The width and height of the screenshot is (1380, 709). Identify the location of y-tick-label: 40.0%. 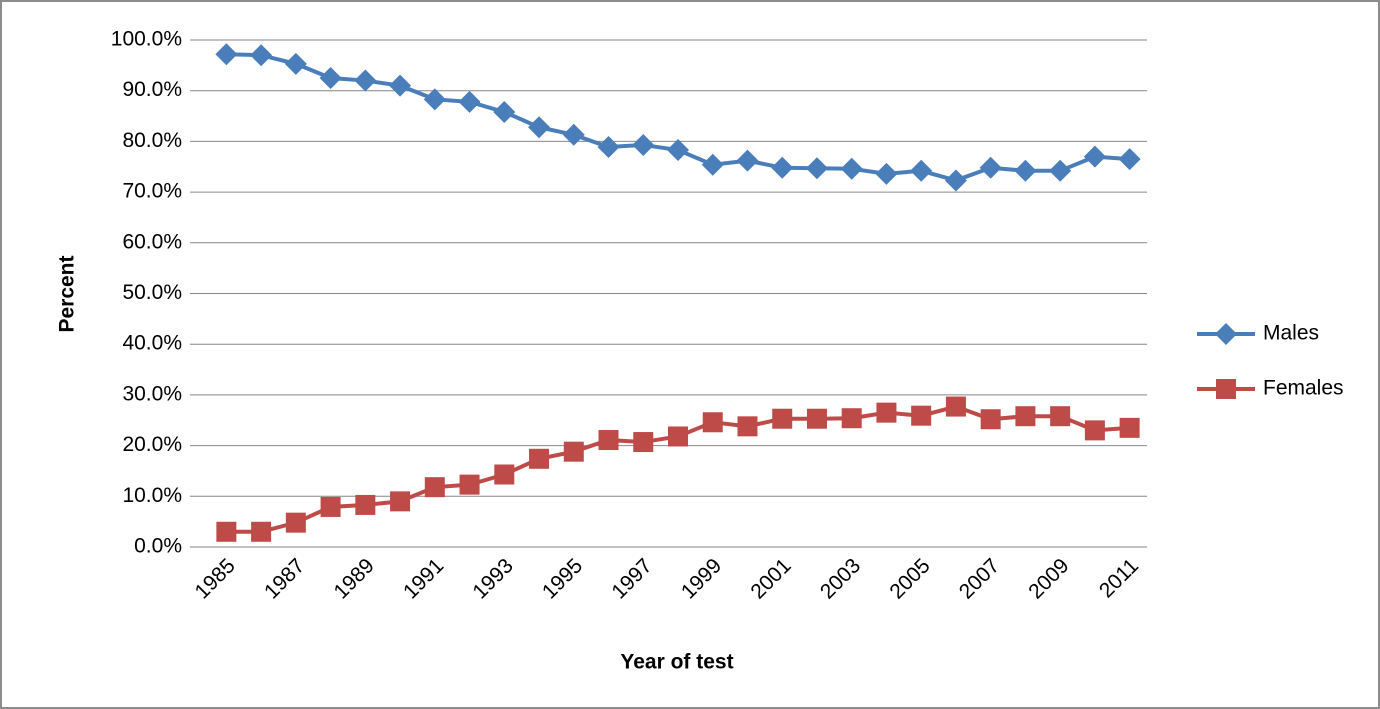
(152, 343).